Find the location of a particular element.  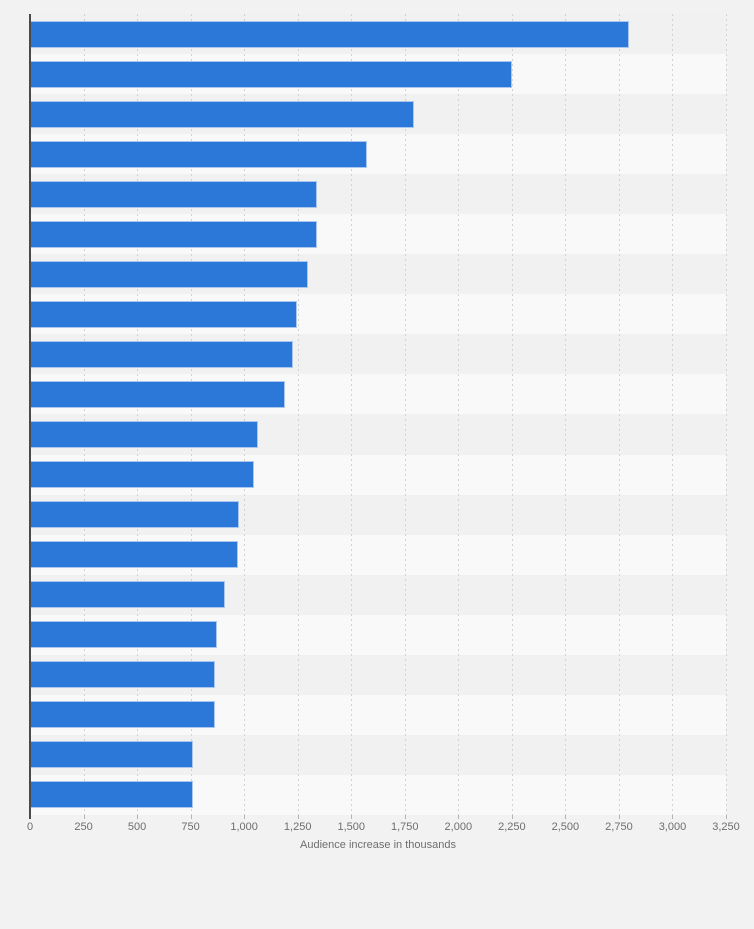

x-tick-label: 1,750 is located at coordinates (405, 827).